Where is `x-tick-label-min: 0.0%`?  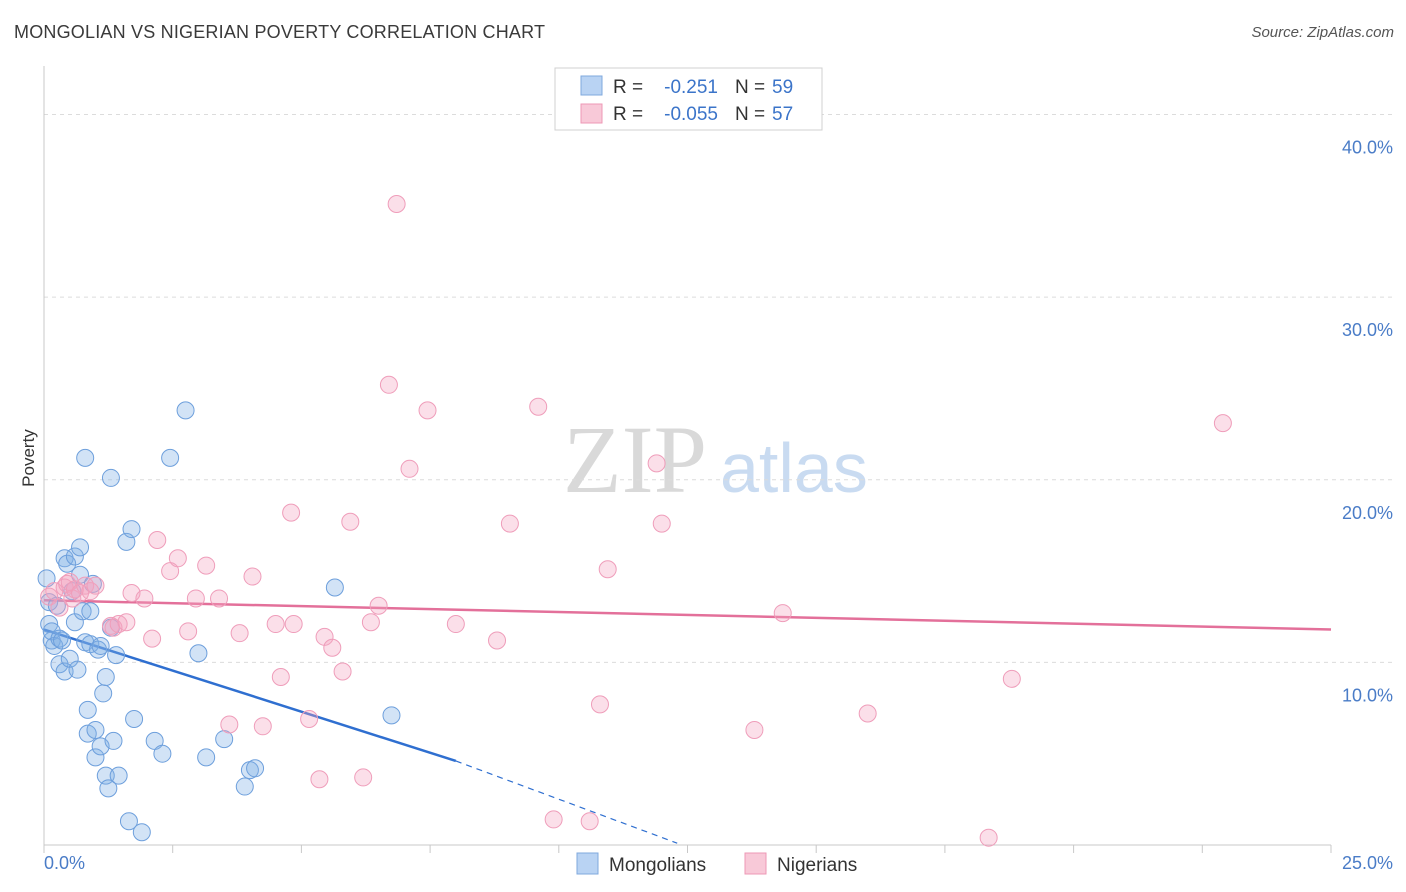 x-tick-label-min: 0.0% is located at coordinates (64, 863).